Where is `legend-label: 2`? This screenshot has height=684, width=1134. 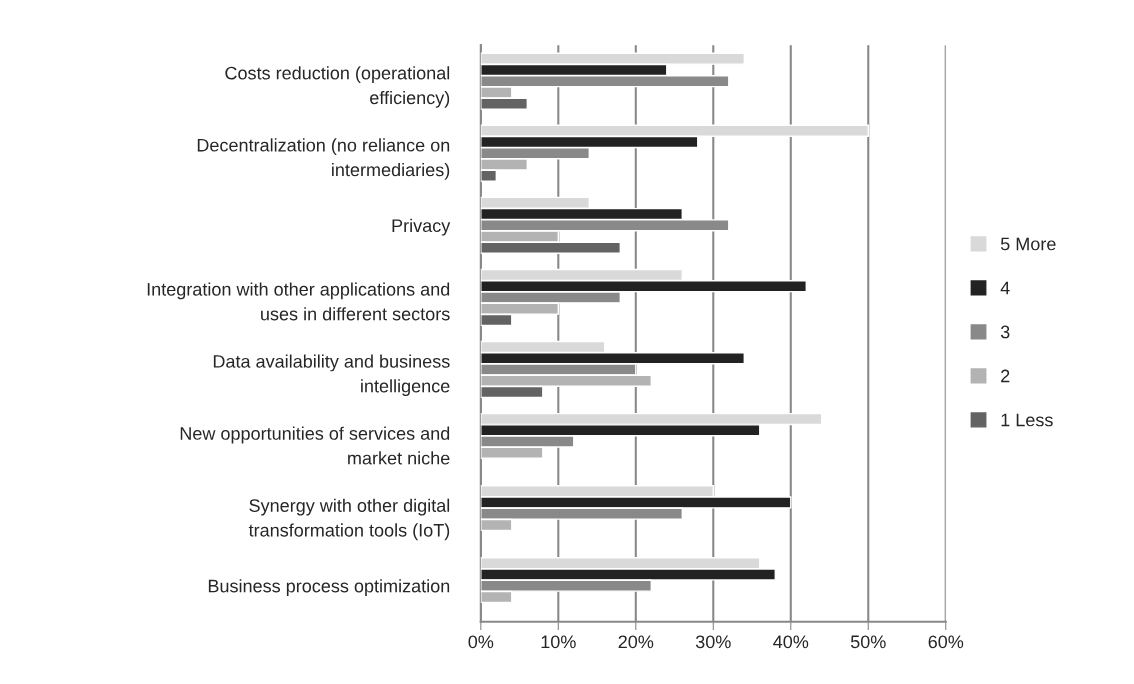
legend-label: 2 is located at coordinates (1005, 376).